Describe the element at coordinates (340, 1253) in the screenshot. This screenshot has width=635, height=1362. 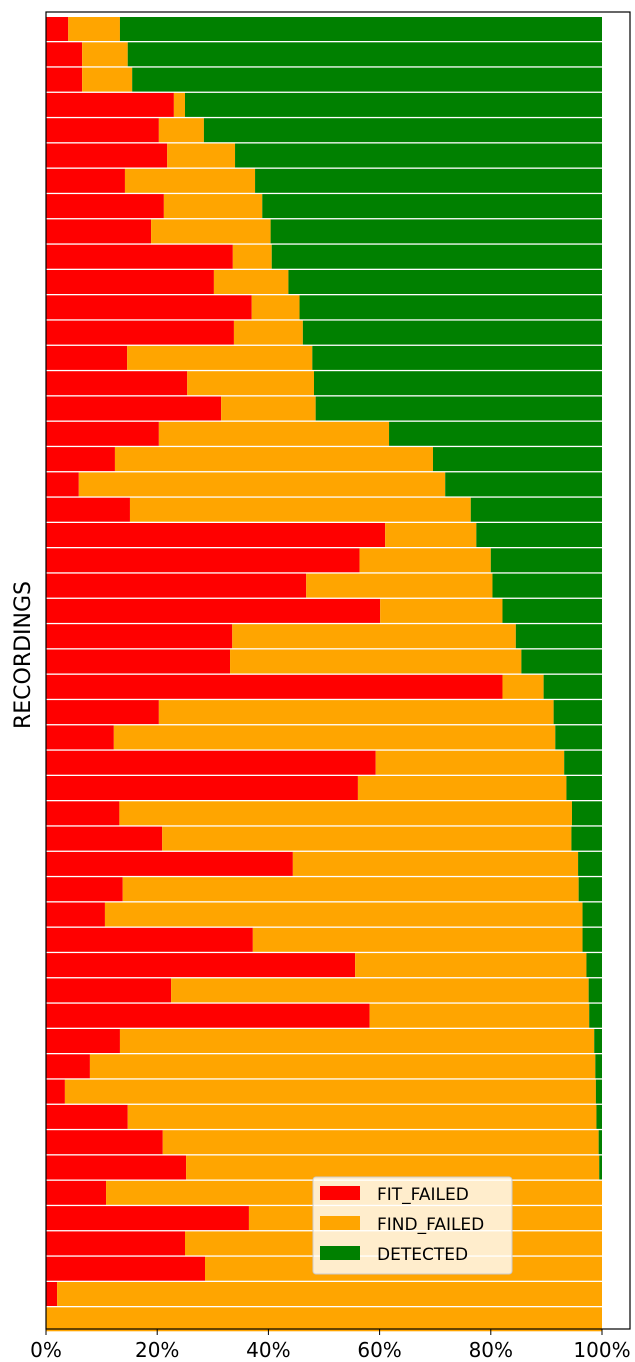
I see `legend-swatch-detected` at that location.